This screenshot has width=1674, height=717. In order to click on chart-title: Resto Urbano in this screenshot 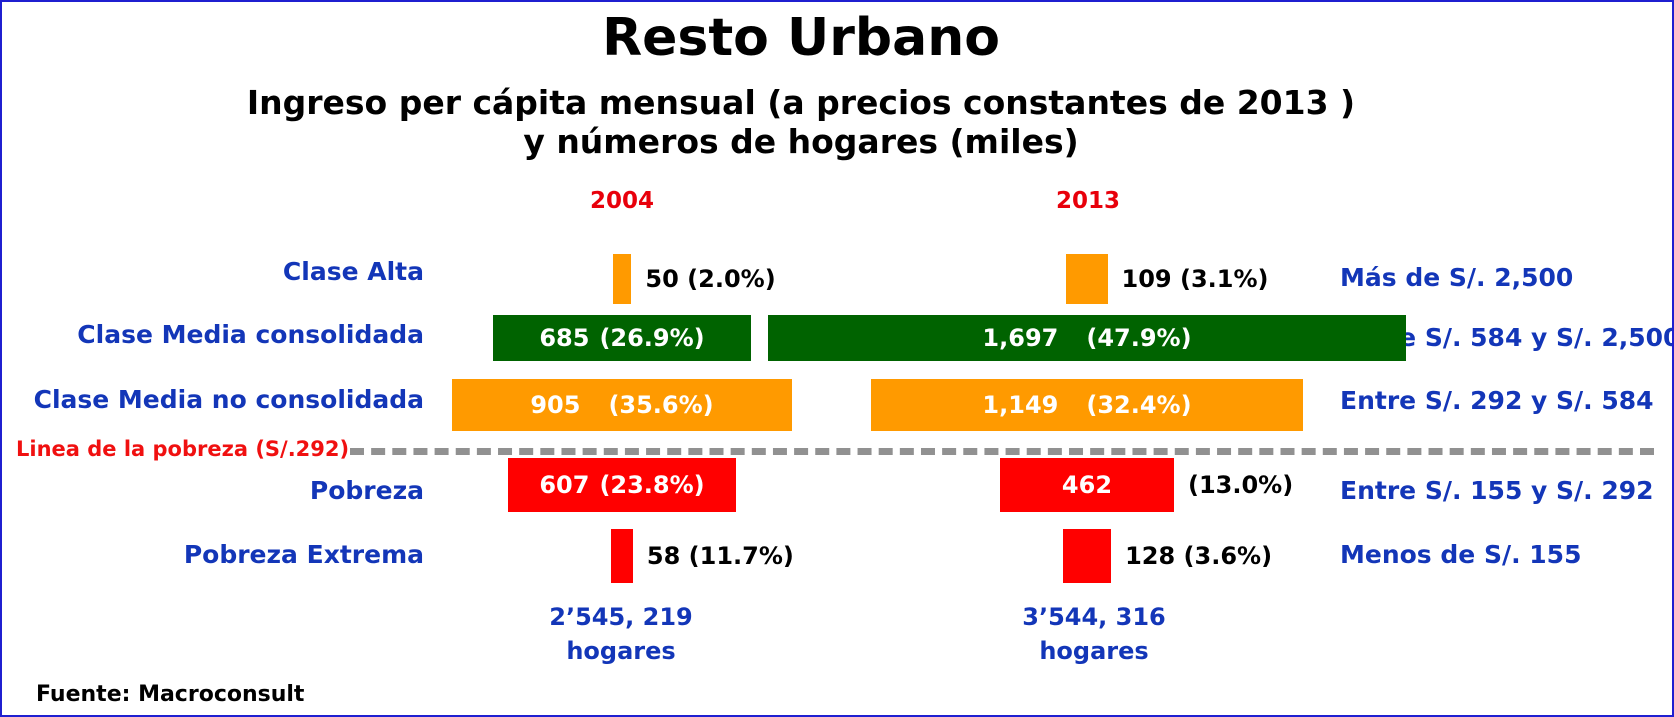, I will do `click(801, 38)`.